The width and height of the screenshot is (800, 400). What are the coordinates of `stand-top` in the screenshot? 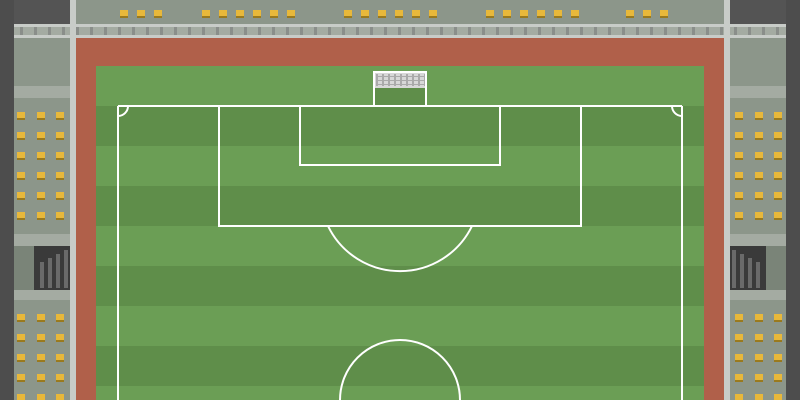 It's located at (400, 19).